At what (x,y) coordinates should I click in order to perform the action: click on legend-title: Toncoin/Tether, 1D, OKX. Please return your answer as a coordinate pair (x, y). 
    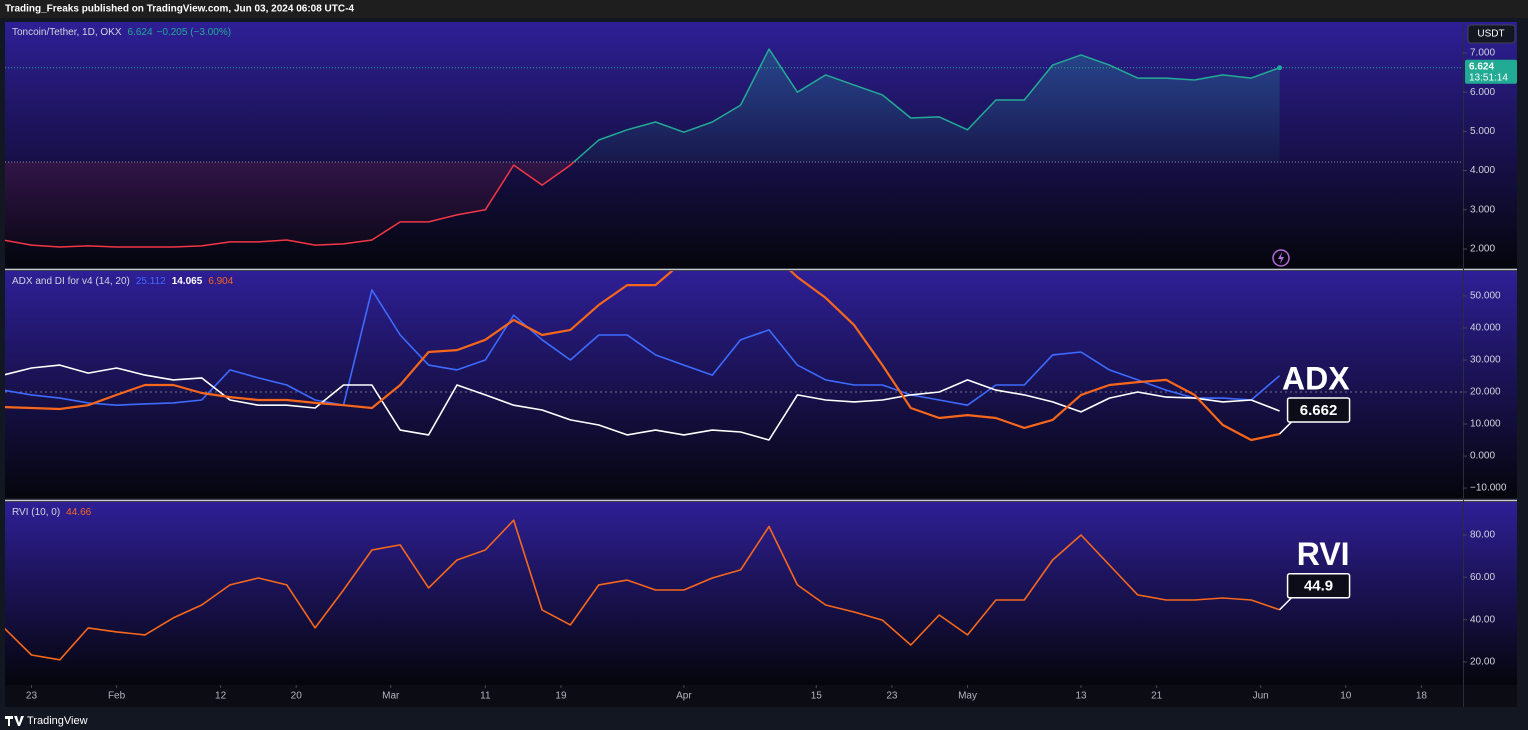
    Looking at the image, I should click on (67, 32).